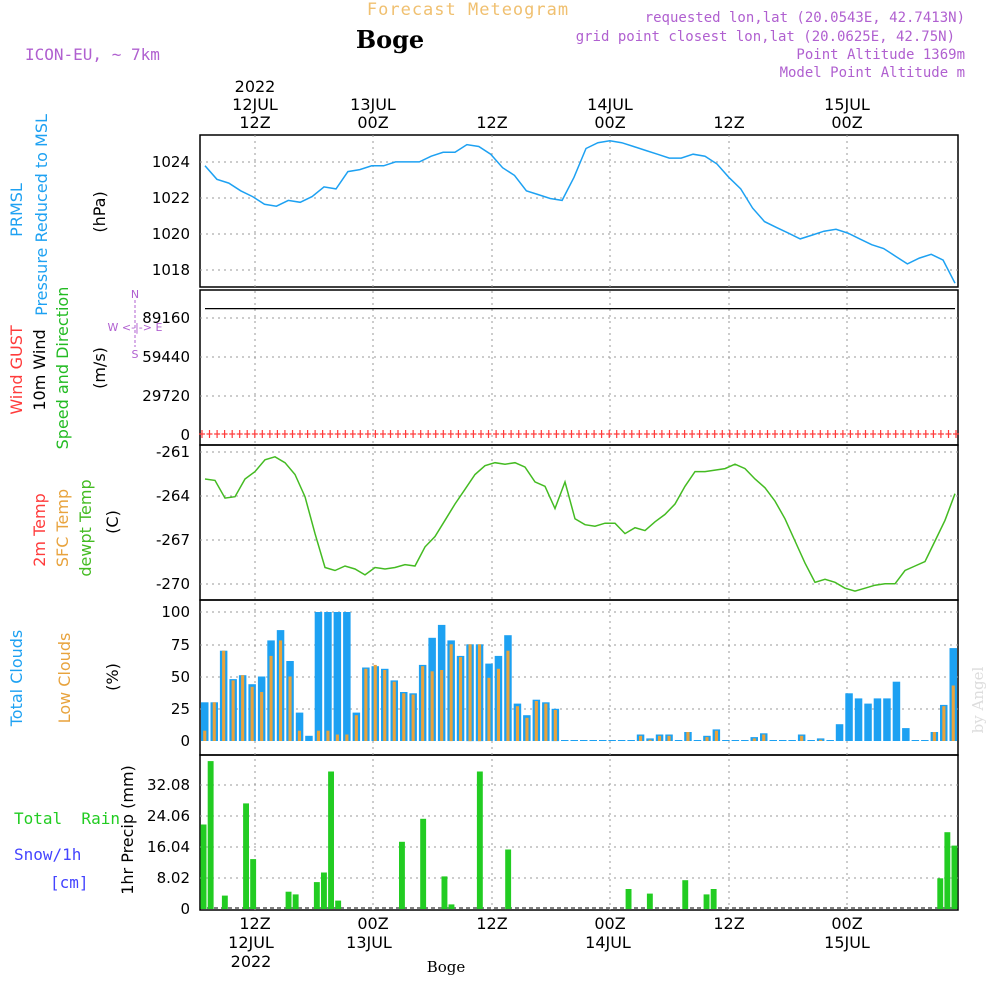 This screenshot has height=1000, width=1000. Describe the element at coordinates (135, 354) in the screenshot. I see `compass-s: S` at that location.